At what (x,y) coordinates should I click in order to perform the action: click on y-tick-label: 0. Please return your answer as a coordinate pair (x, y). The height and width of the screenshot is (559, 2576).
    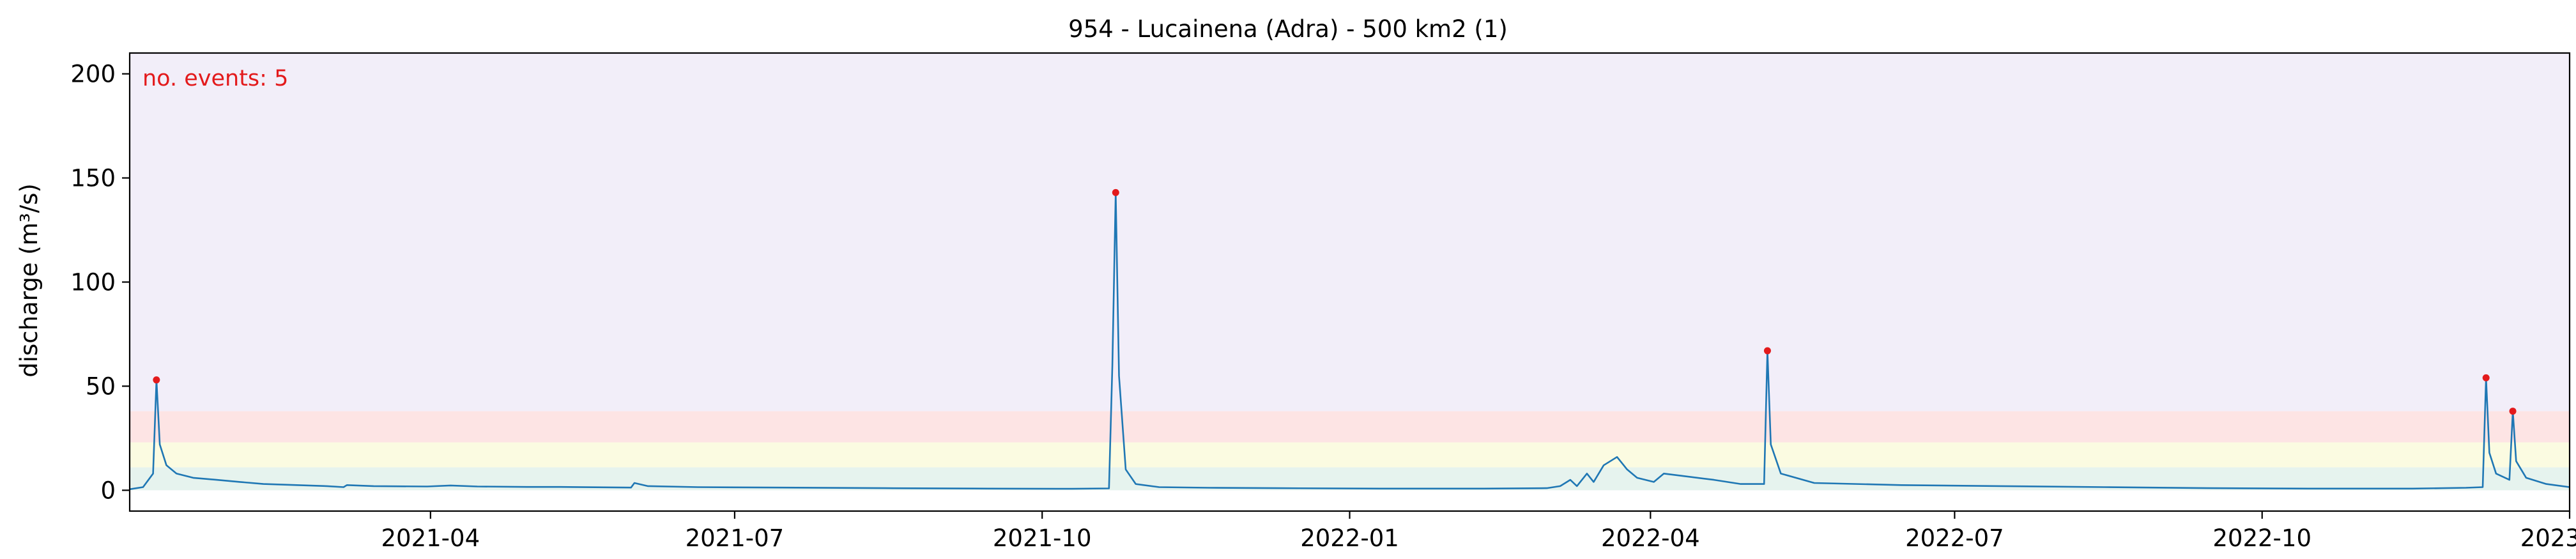
    Looking at the image, I should click on (108, 490).